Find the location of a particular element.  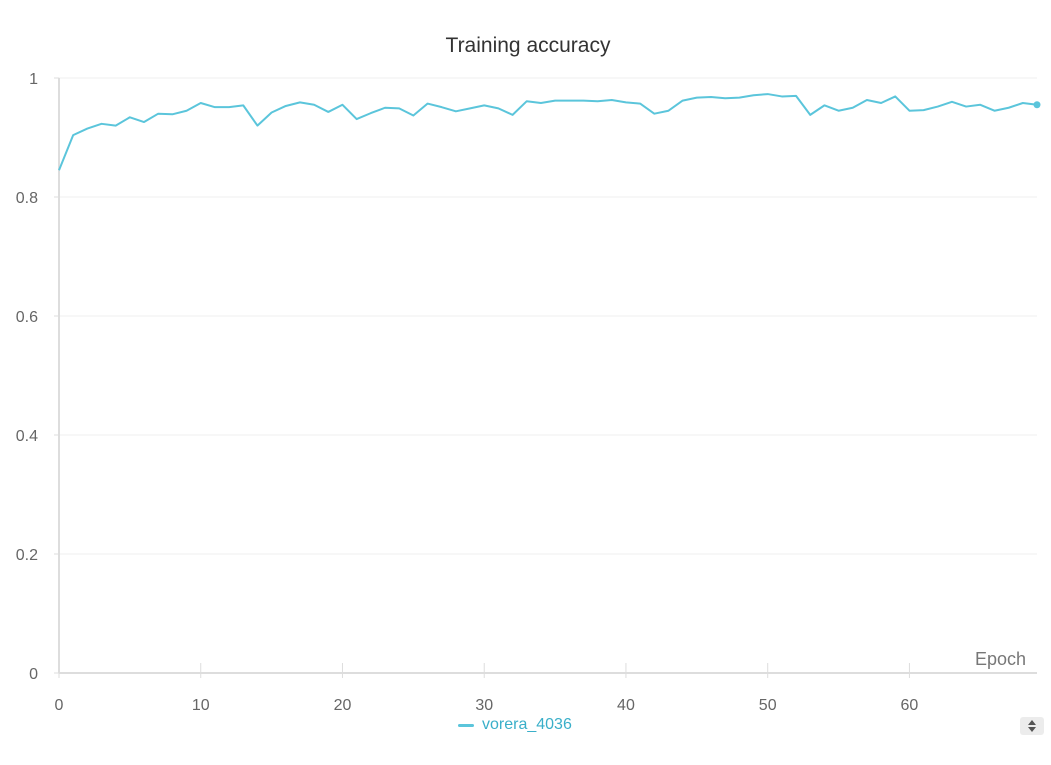

legend-series-label: vorera_4036 is located at coordinates (527, 724).